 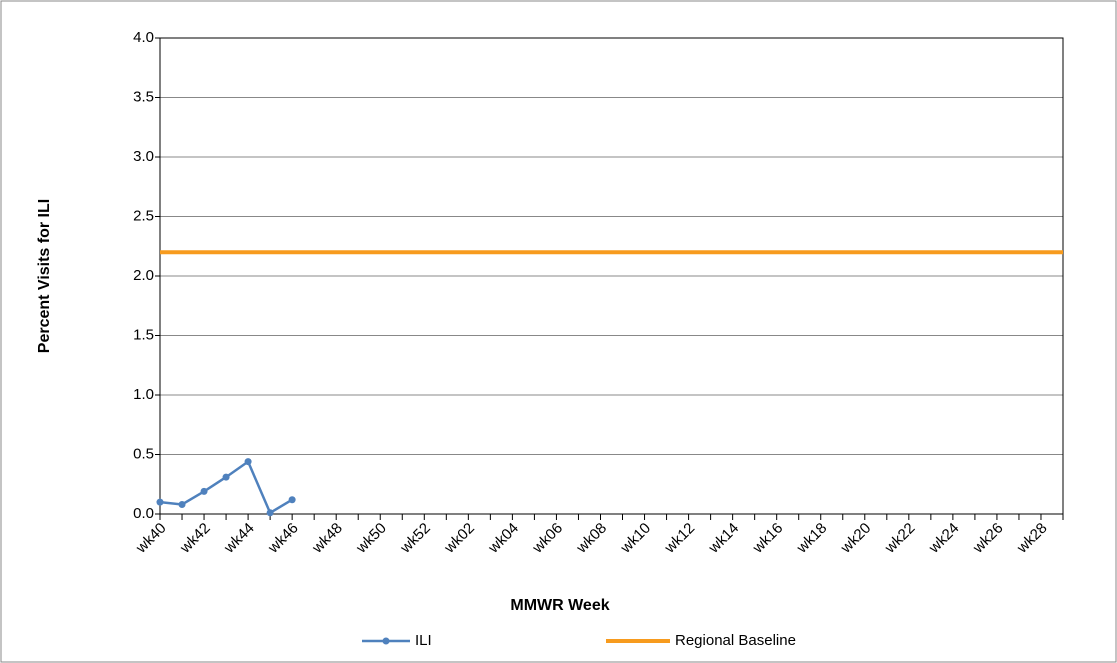 I want to click on legend-marker, so click(x=386, y=641).